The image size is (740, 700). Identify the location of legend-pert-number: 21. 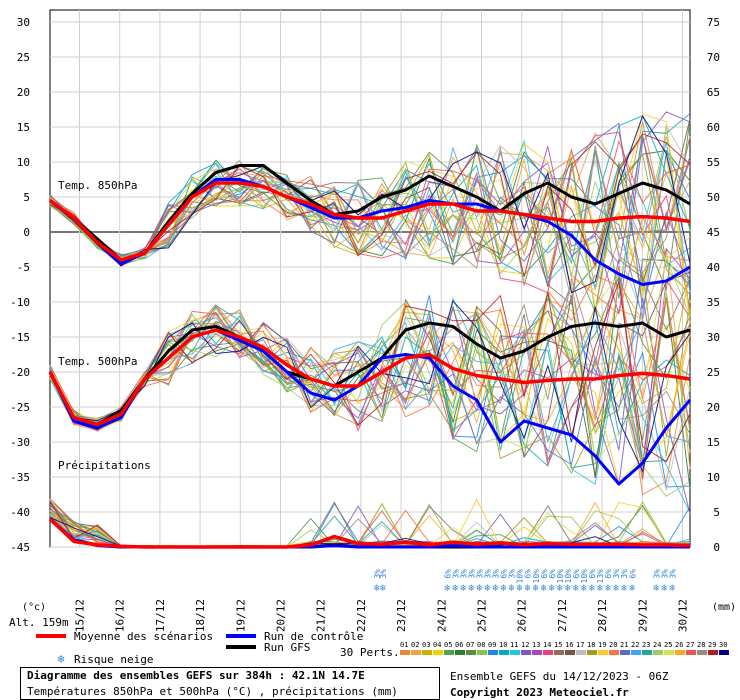
(624, 645).